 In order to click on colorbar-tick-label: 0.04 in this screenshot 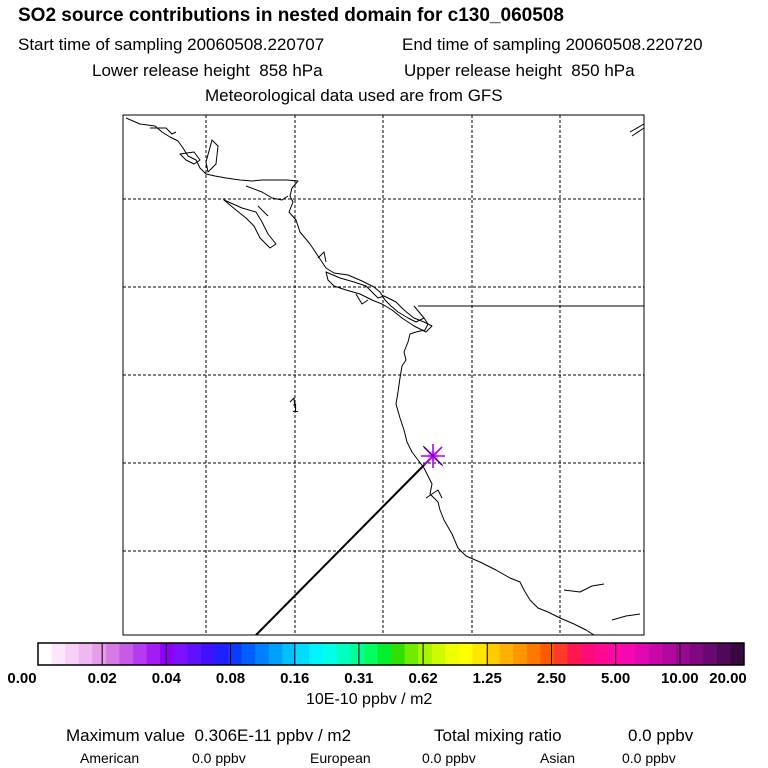, I will do `click(166, 678)`.